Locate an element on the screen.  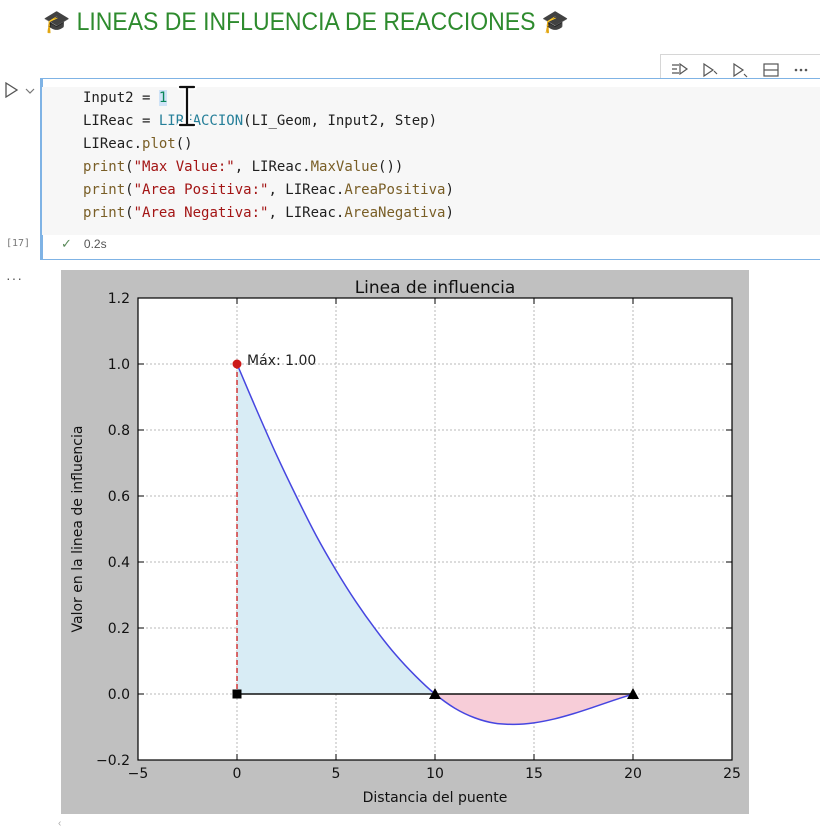
split-cell-icon is located at coordinates (771, 70).